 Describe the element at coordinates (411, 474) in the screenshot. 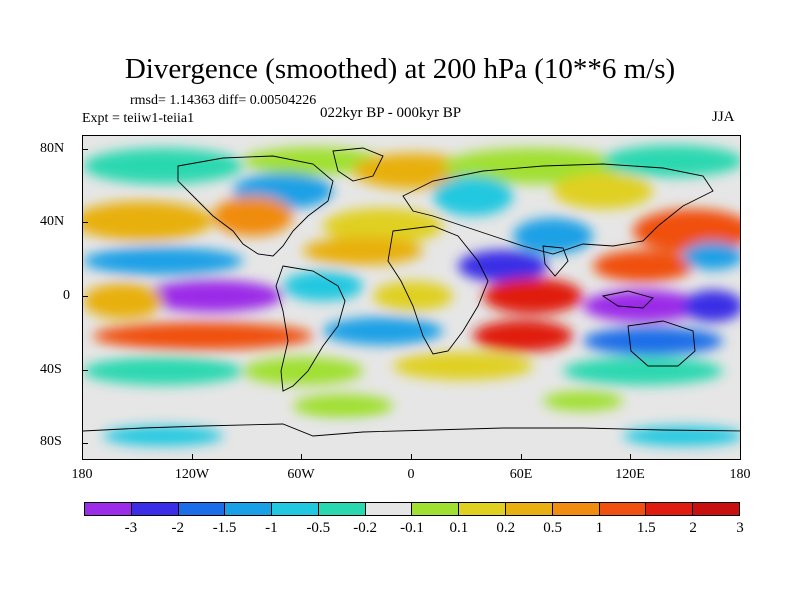

I see `lon-tick-0: 0` at that location.